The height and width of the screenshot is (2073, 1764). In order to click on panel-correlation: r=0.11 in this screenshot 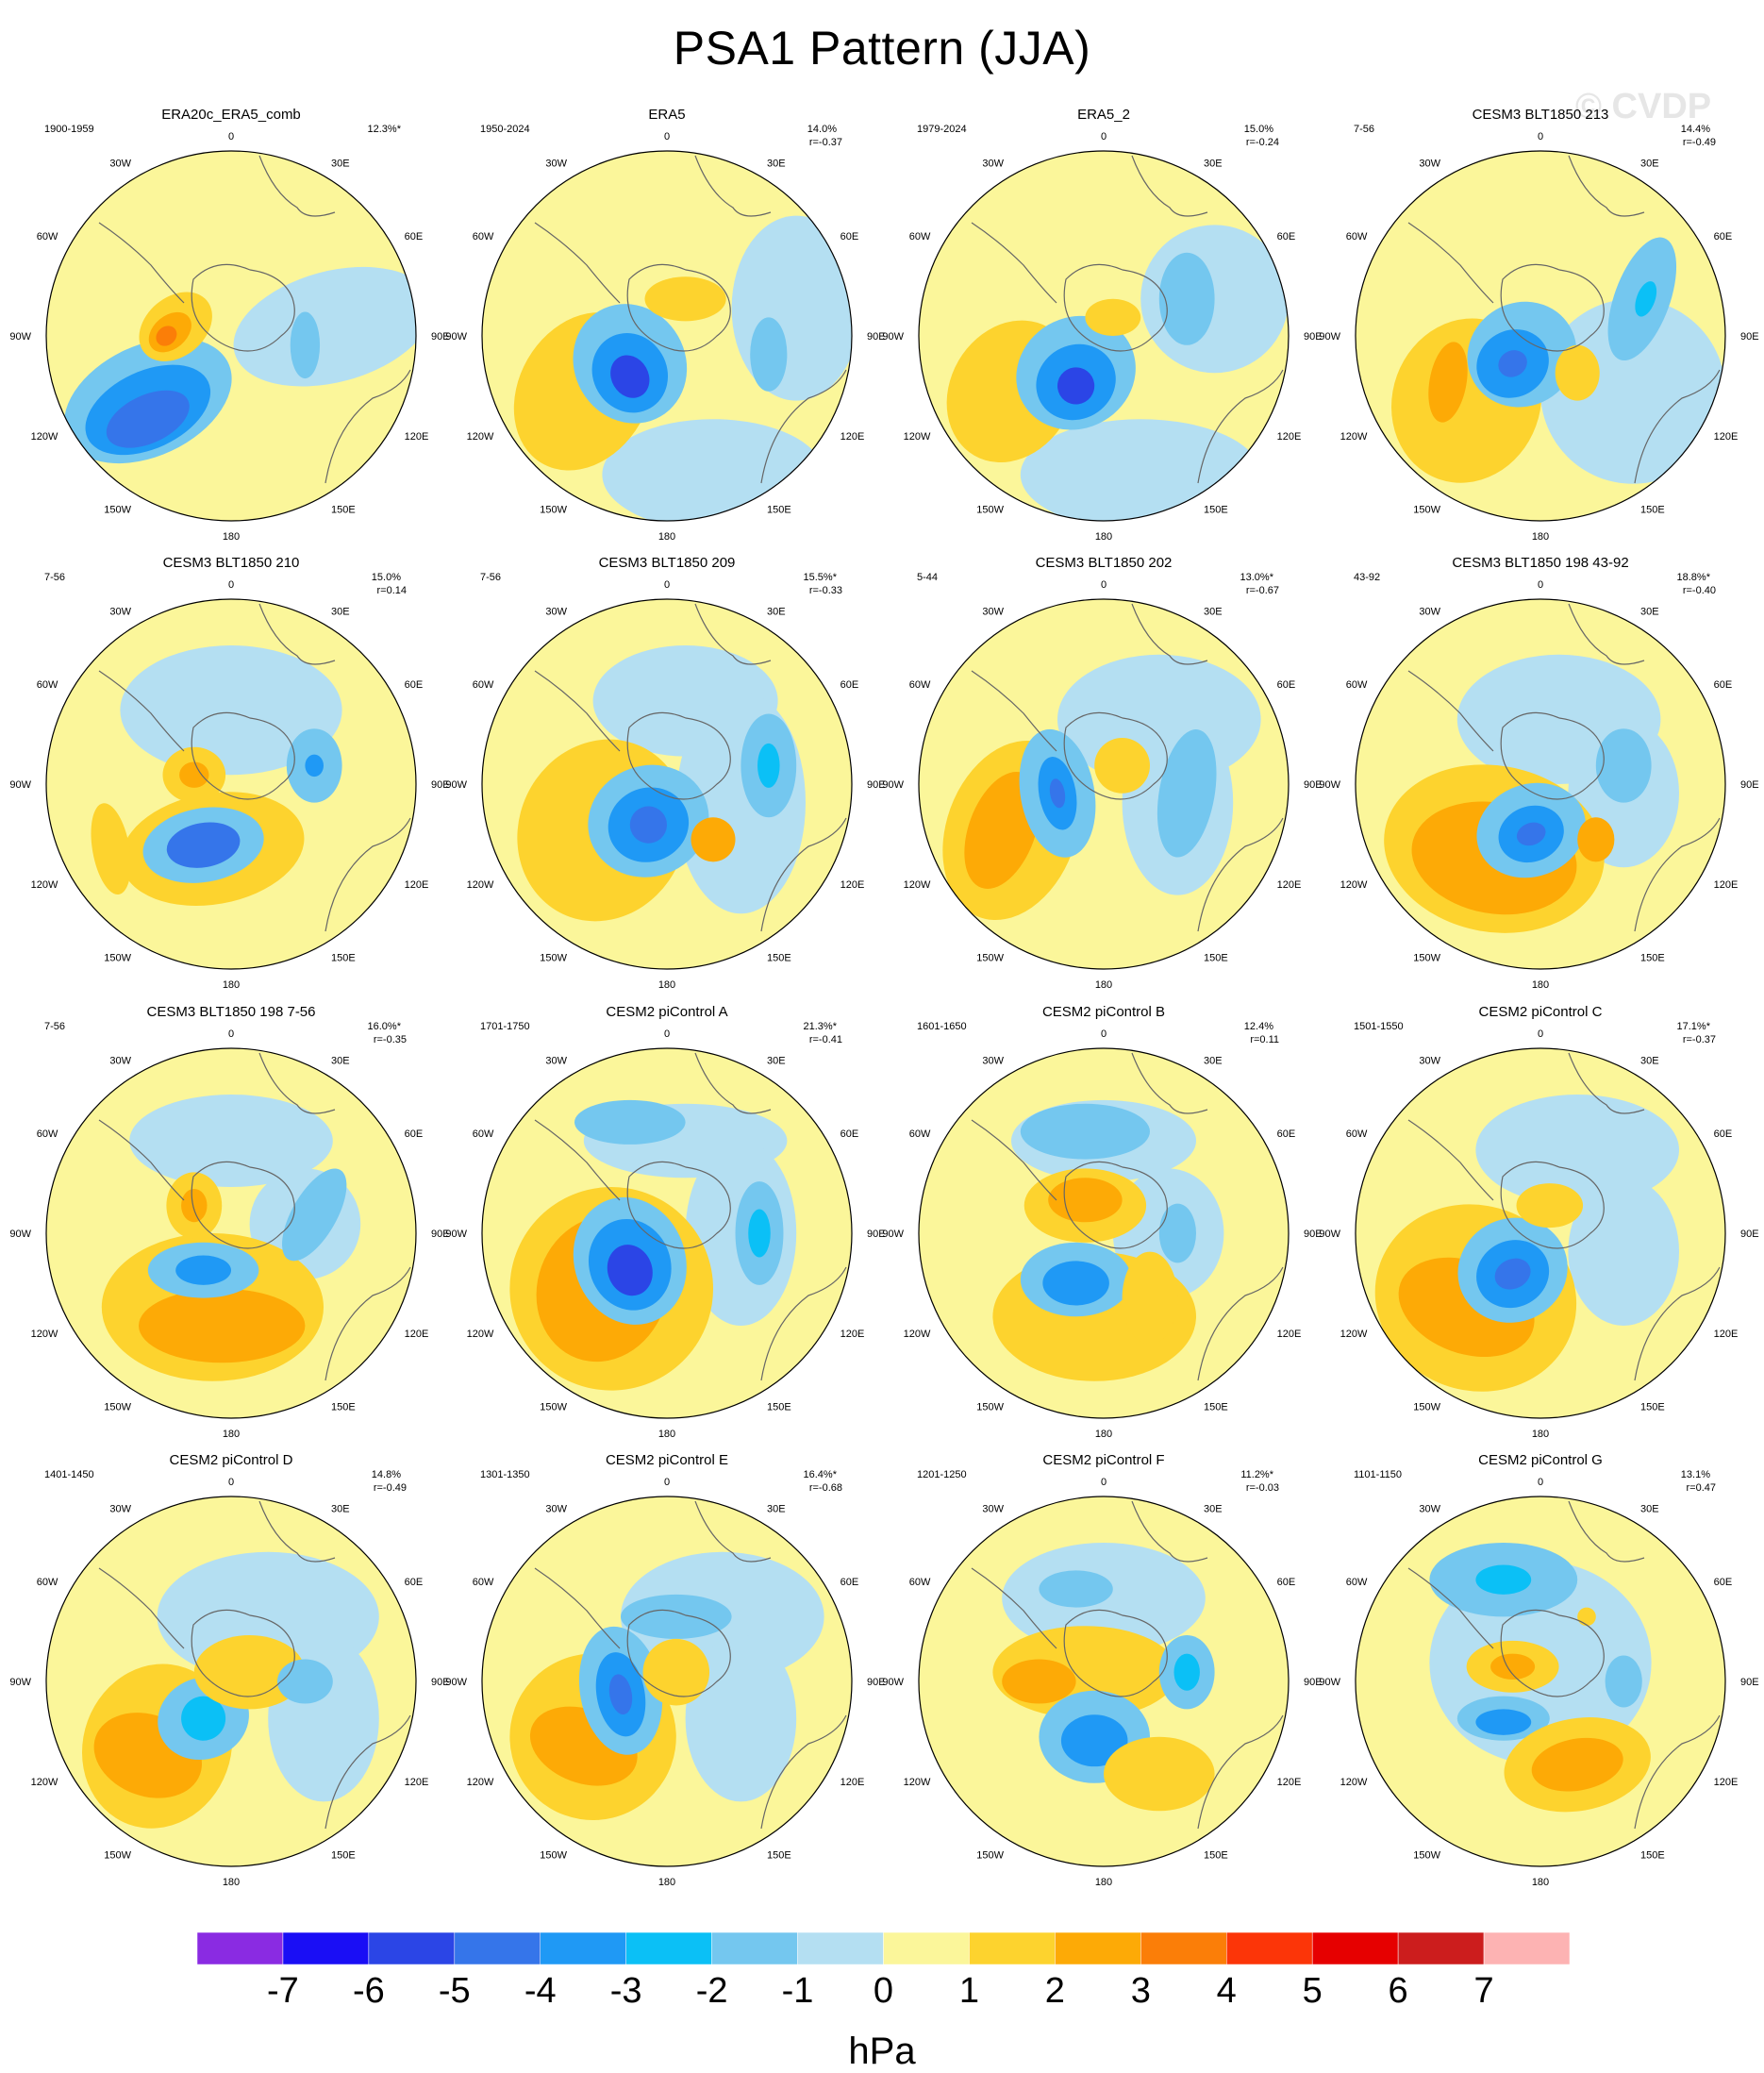, I will do `click(1264, 1039)`.